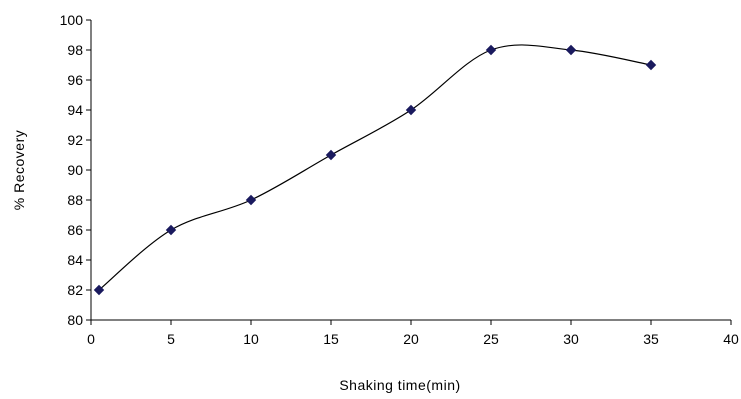 The height and width of the screenshot is (399, 741). What do you see at coordinates (75, 170) in the screenshot?
I see `y-tick-label: 90` at bounding box center [75, 170].